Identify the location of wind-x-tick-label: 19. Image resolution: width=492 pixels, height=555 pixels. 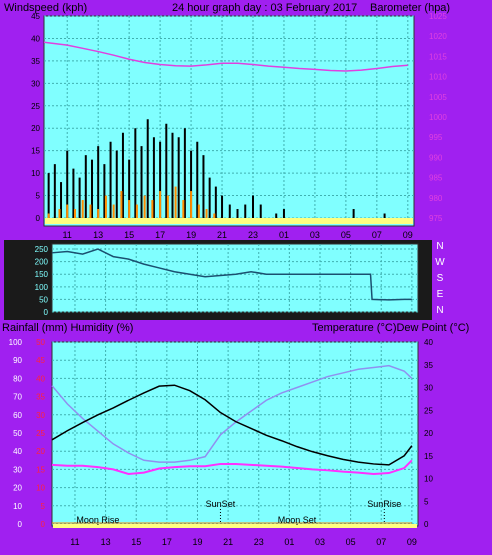
(191, 235).